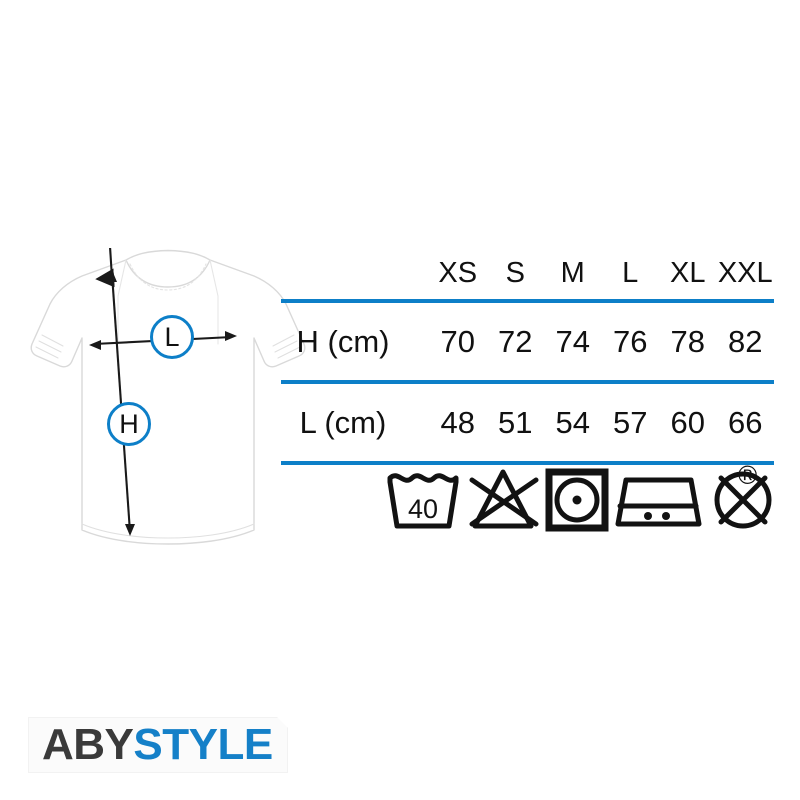 This screenshot has height=800, width=800. I want to click on table-rule-bottom, so click(527, 463).